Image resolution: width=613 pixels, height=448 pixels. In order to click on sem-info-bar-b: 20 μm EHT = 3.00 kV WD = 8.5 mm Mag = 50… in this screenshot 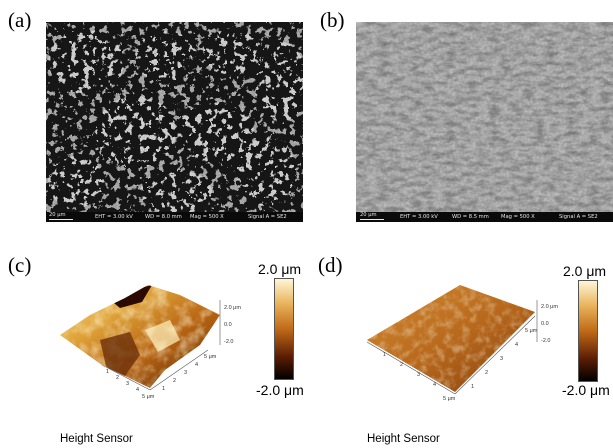, I will do `click(484, 217)`.